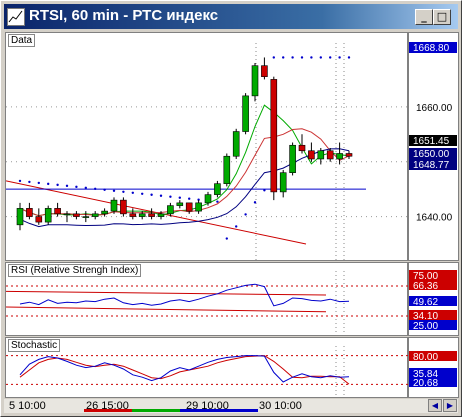  I want to click on rsi-line, so click(184, 295).